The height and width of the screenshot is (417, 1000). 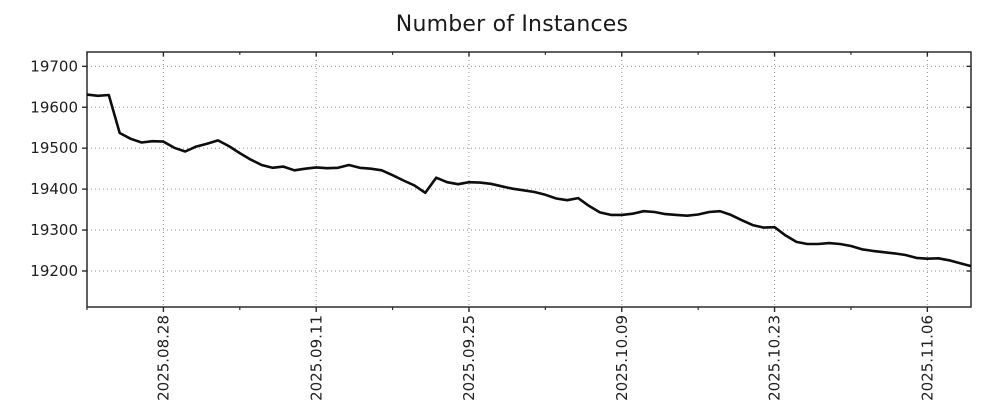 I want to click on x-axis-tick-label: 2025.08.28, so click(x=163, y=358).